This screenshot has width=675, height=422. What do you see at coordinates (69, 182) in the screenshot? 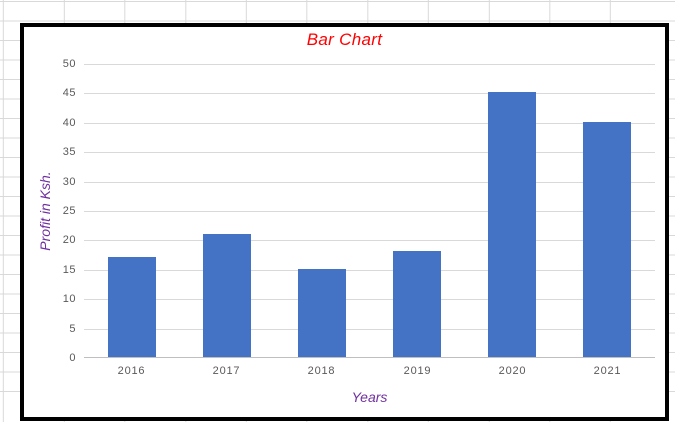
I see `y-tick-label: 30` at bounding box center [69, 182].